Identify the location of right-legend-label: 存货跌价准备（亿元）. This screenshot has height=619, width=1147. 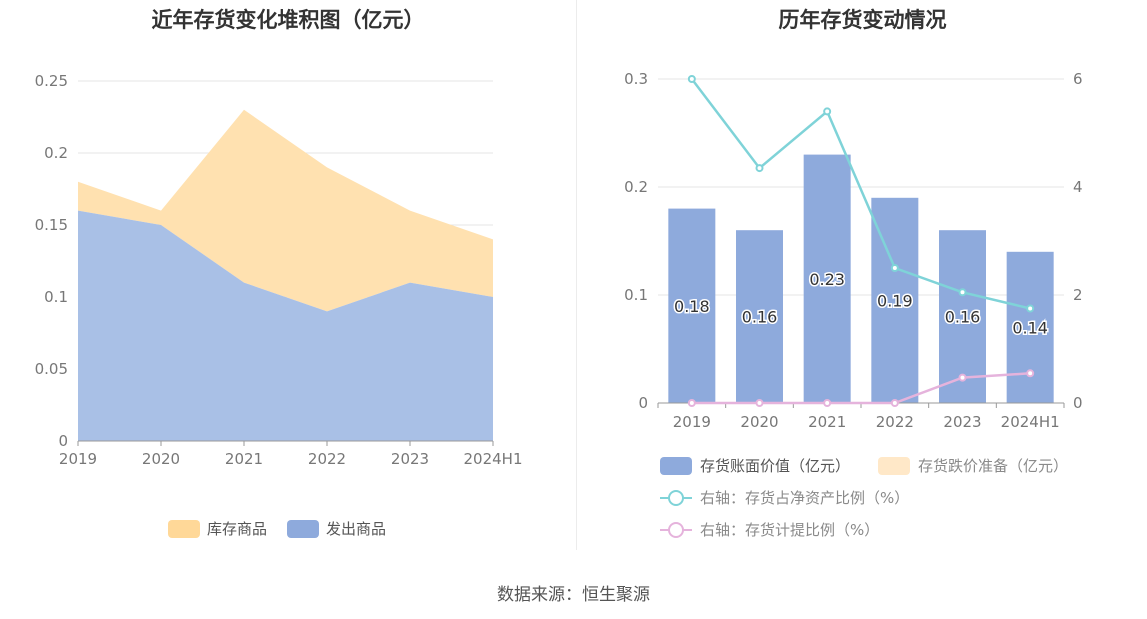
(993, 466).